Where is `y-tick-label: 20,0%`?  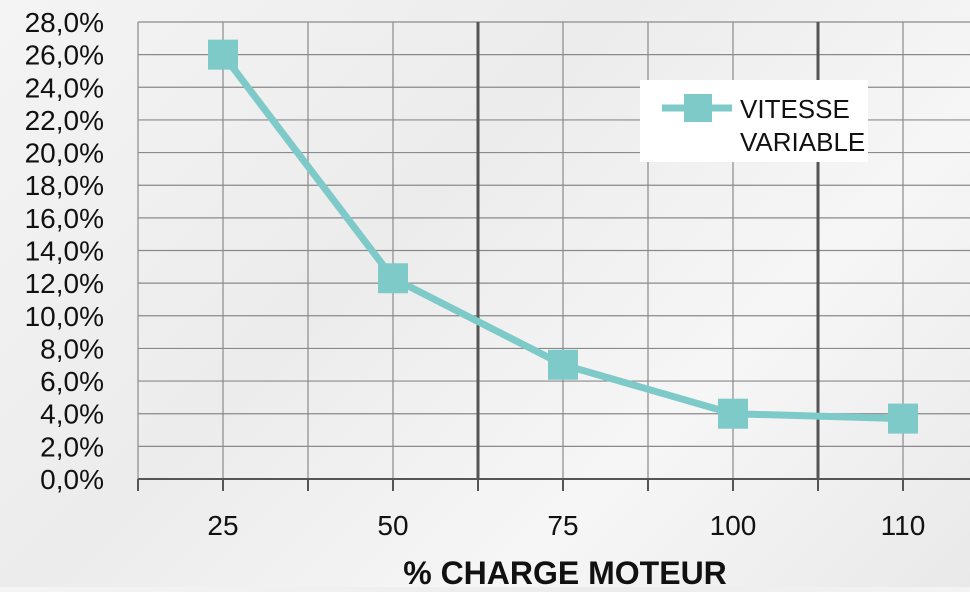
y-tick-label: 20,0% is located at coordinates (64, 153).